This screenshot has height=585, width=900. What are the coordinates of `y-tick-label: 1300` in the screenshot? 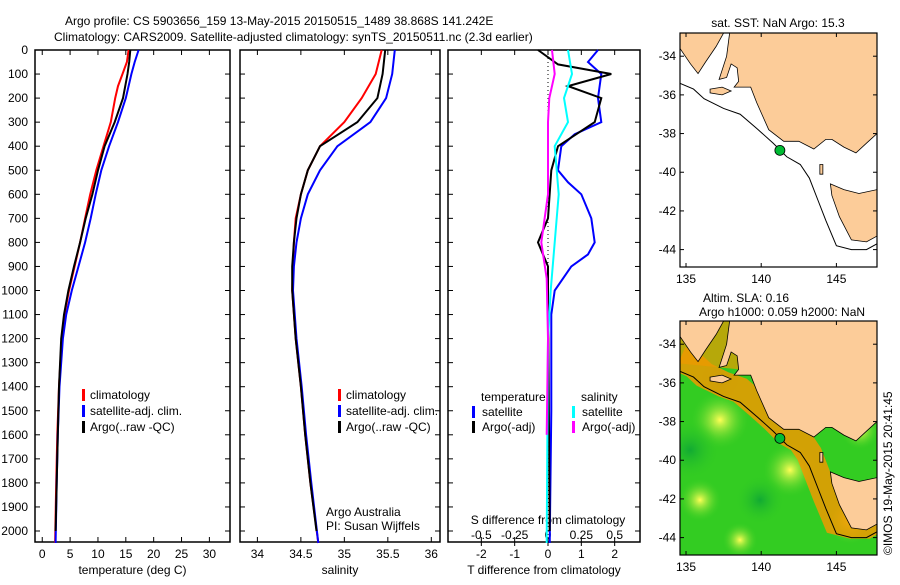 It's located at (14, 363).